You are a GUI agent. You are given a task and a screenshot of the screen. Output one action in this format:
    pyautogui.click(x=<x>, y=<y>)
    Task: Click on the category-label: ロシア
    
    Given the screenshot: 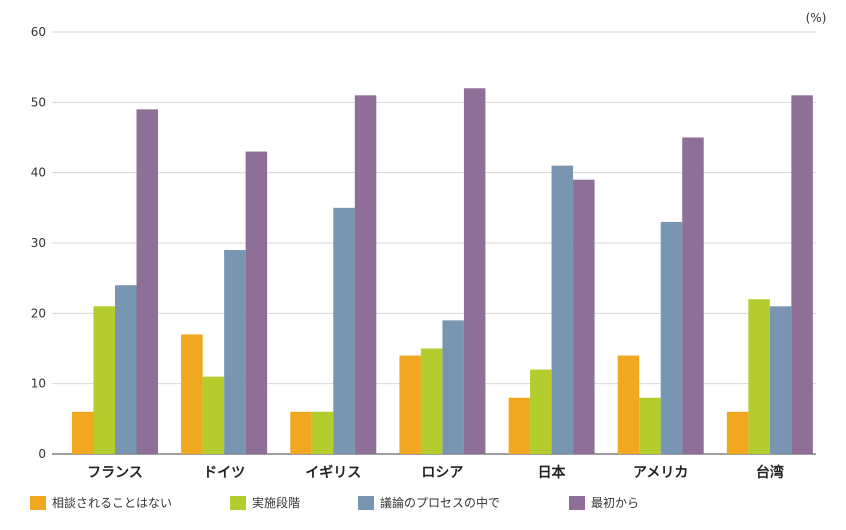 What is the action you would take?
    pyautogui.click(x=442, y=473)
    